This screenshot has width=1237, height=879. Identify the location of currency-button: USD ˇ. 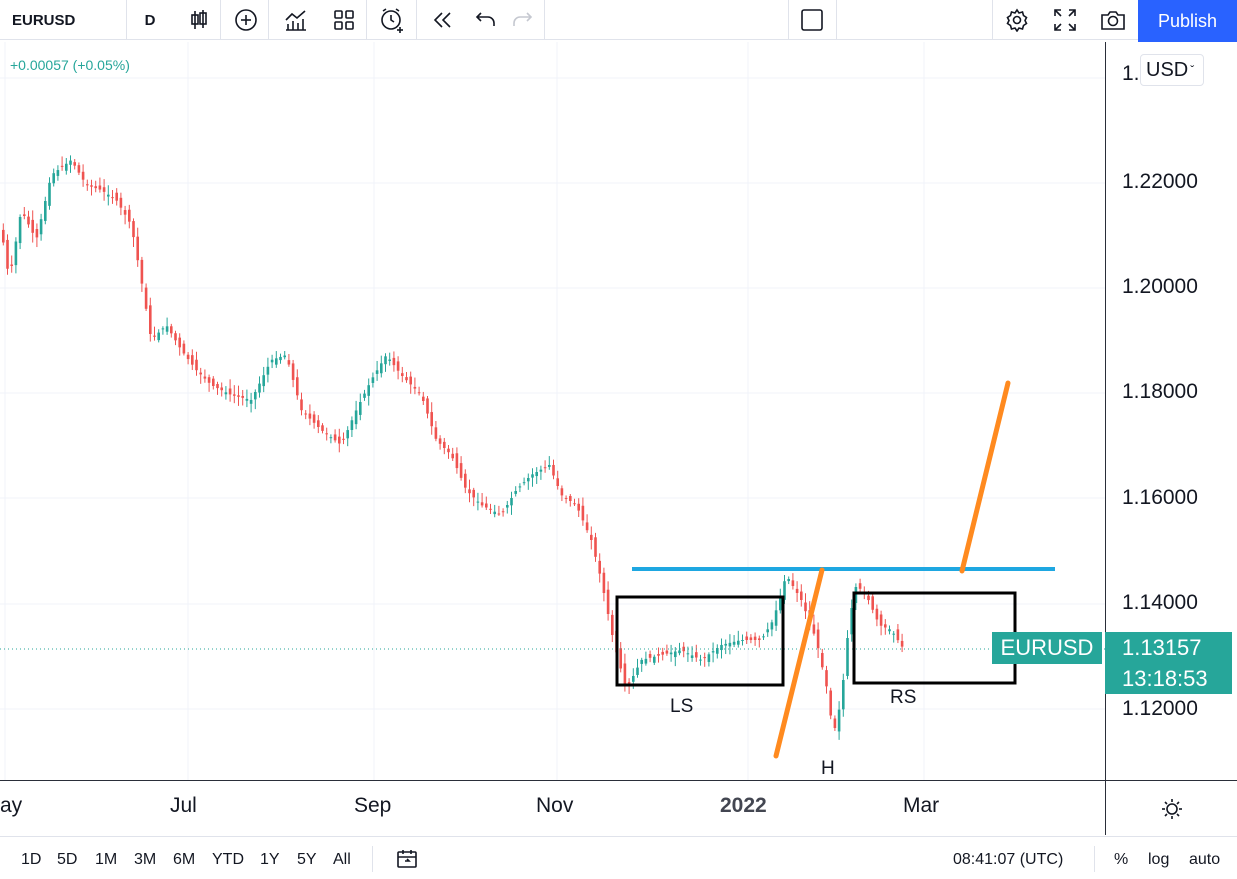
(1172, 70).